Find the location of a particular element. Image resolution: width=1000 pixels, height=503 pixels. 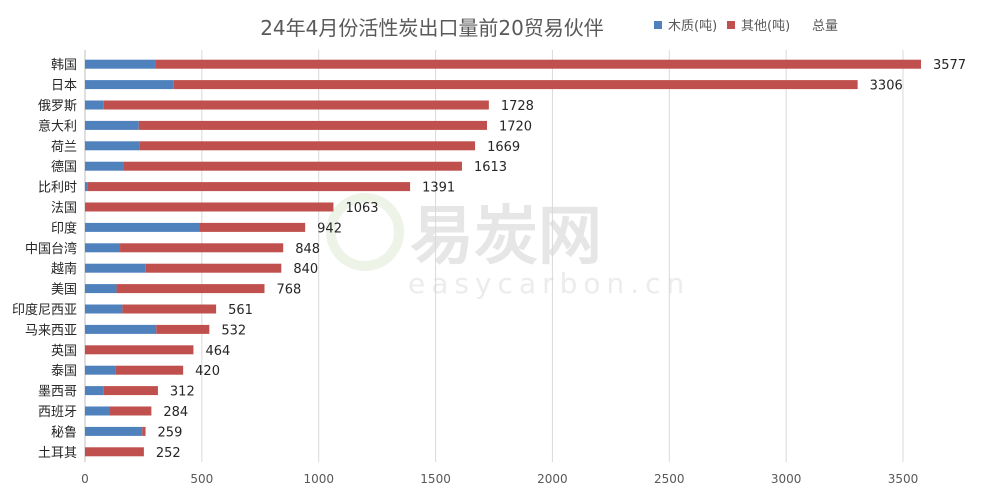

category-label: 英国 is located at coordinates (64, 351).